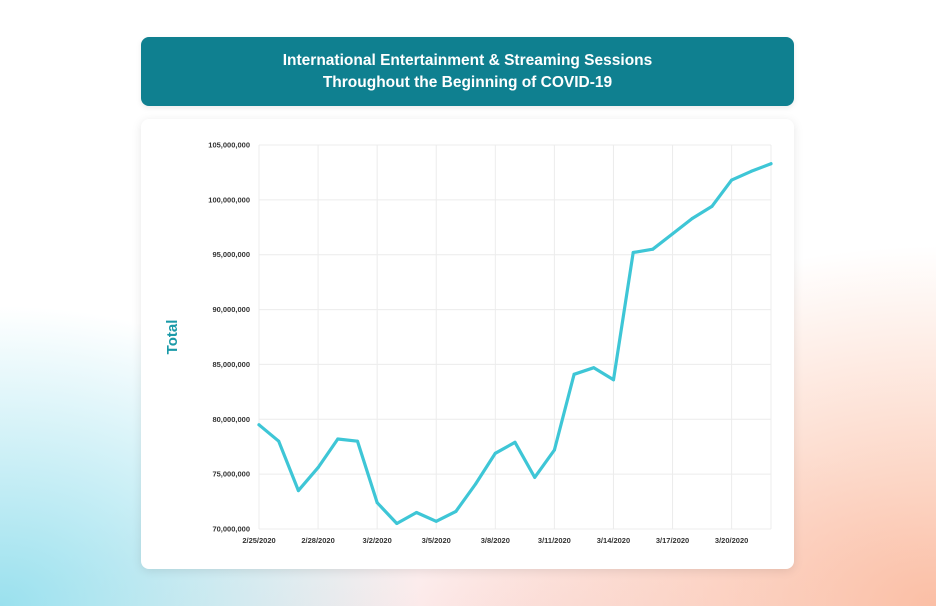  Describe the element at coordinates (258, 540) in the screenshot. I see `x-tick-label: 2/25/2020` at that location.